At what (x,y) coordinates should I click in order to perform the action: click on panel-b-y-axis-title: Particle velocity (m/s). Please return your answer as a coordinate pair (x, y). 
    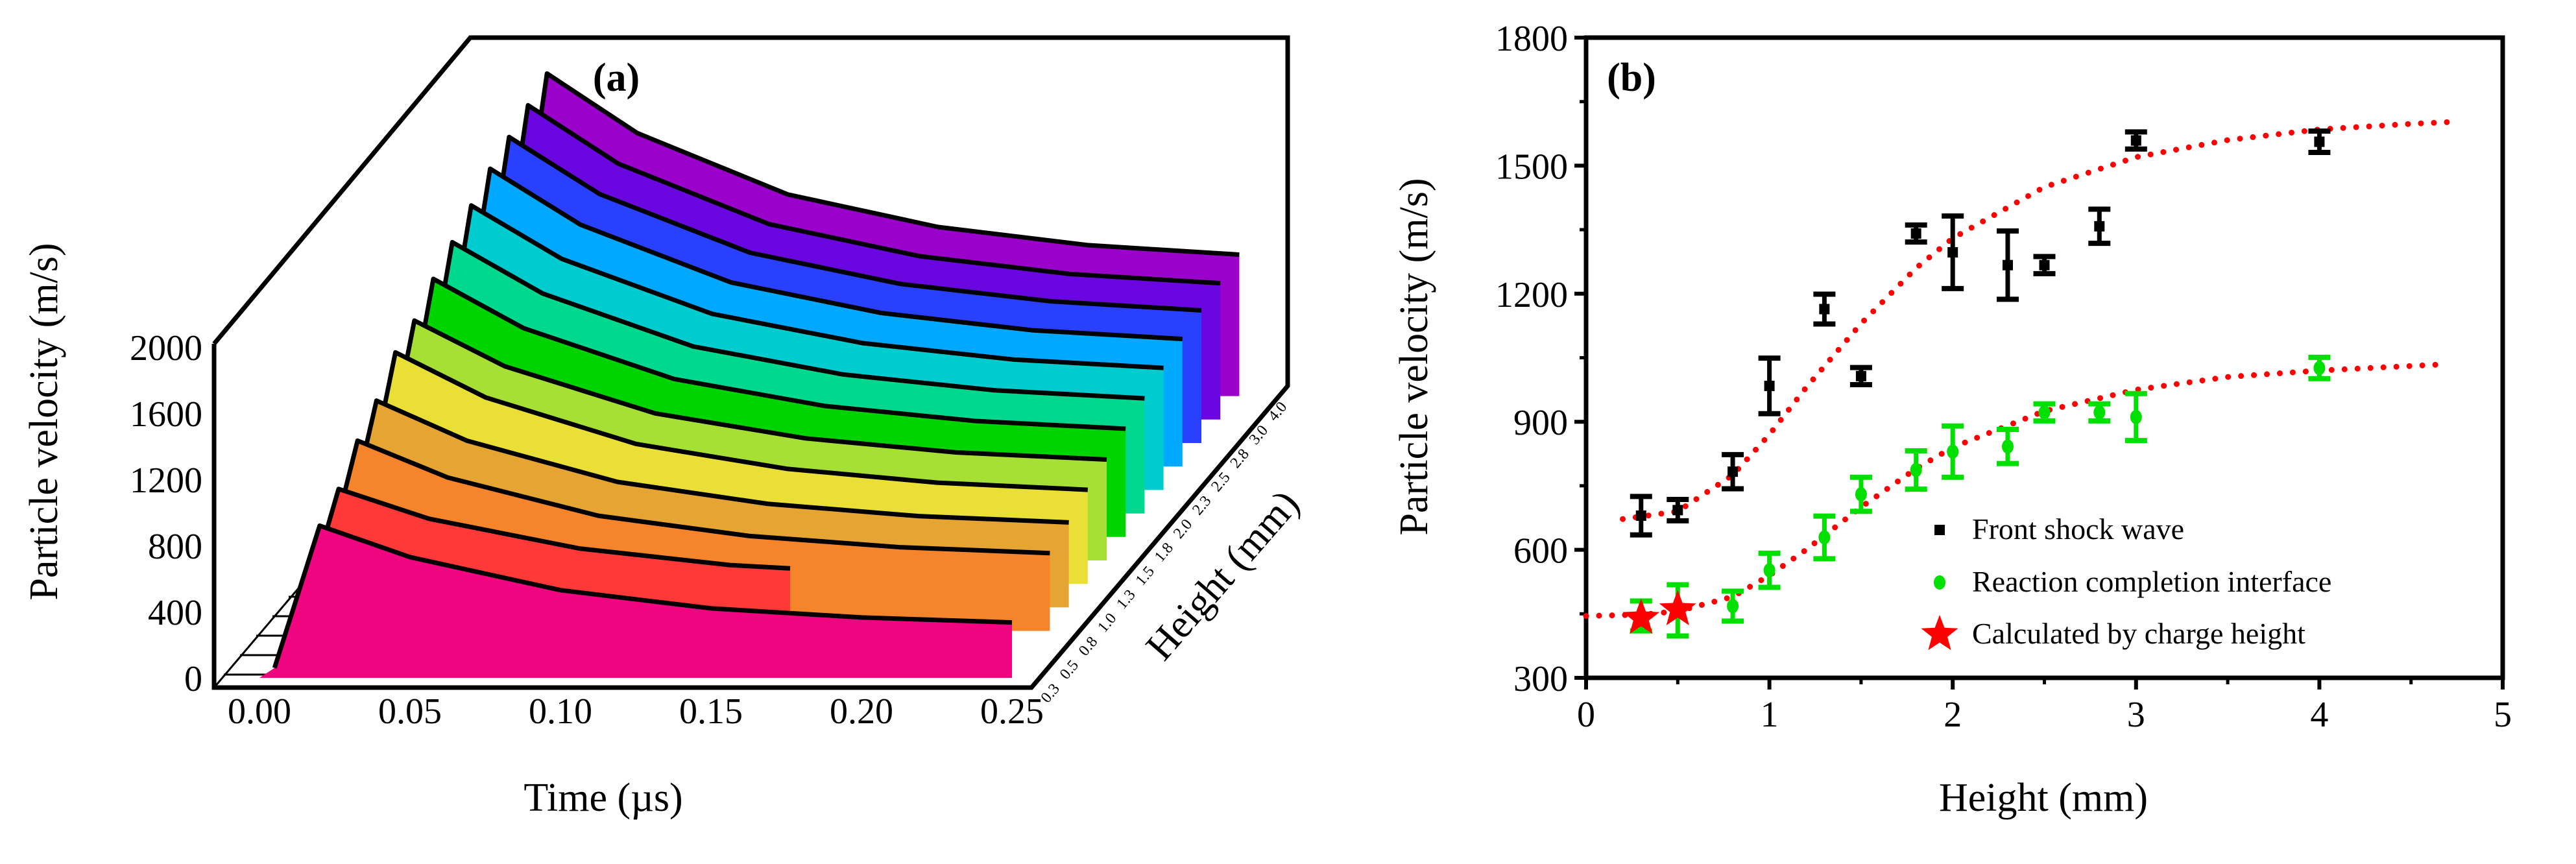
    Looking at the image, I should click on (1414, 357).